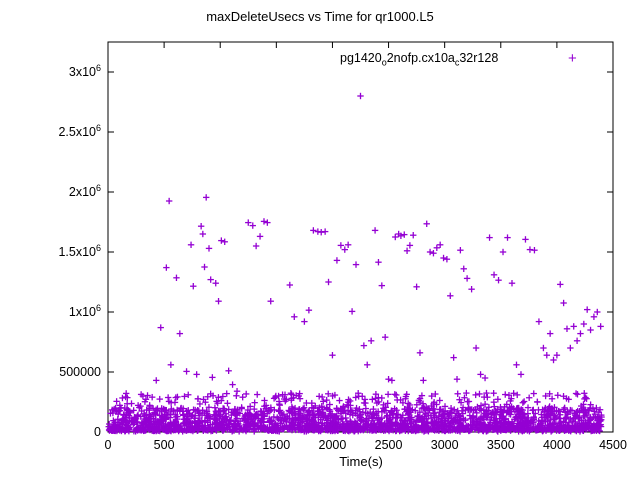 Image resolution: width=640 pixels, height=480 pixels. I want to click on x-tick-label: 1500, so click(276, 445).